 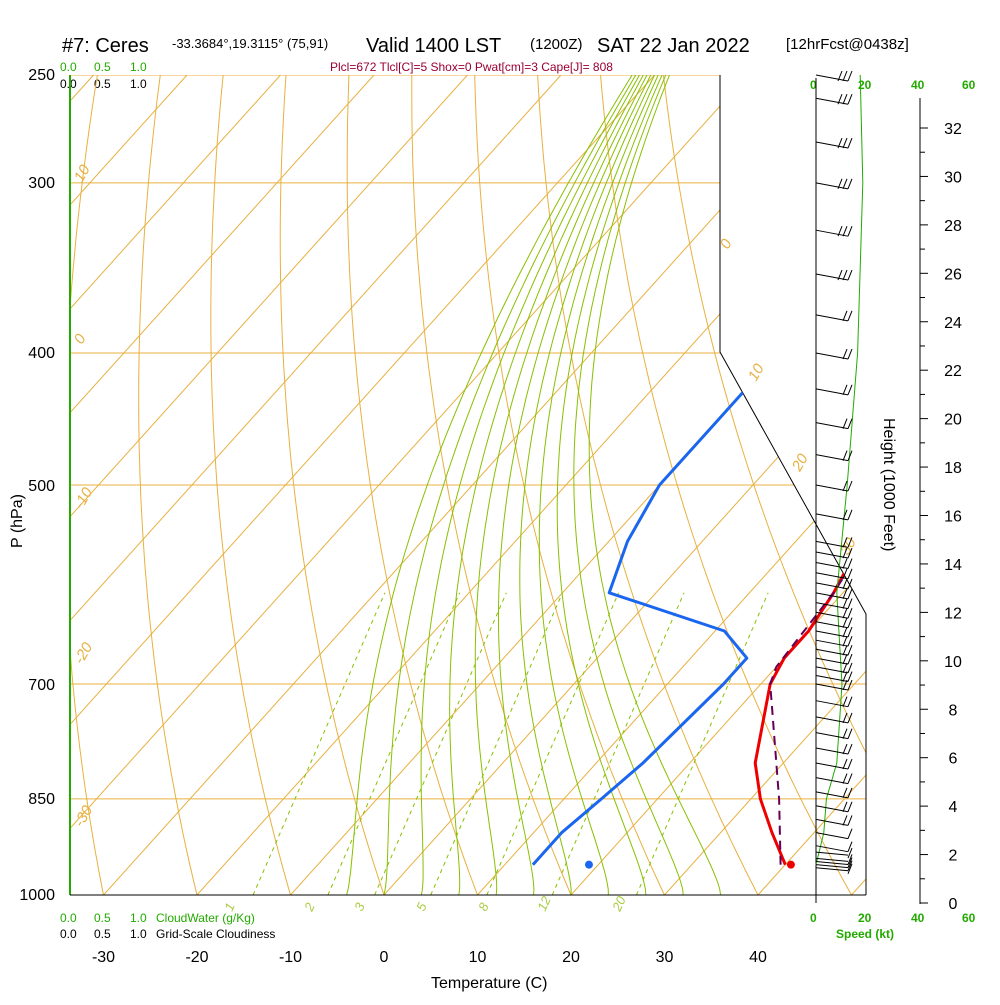 What do you see at coordinates (138, 934) in the screenshot?
I see `bottom-cloudiness-tick: 1.0` at bounding box center [138, 934].